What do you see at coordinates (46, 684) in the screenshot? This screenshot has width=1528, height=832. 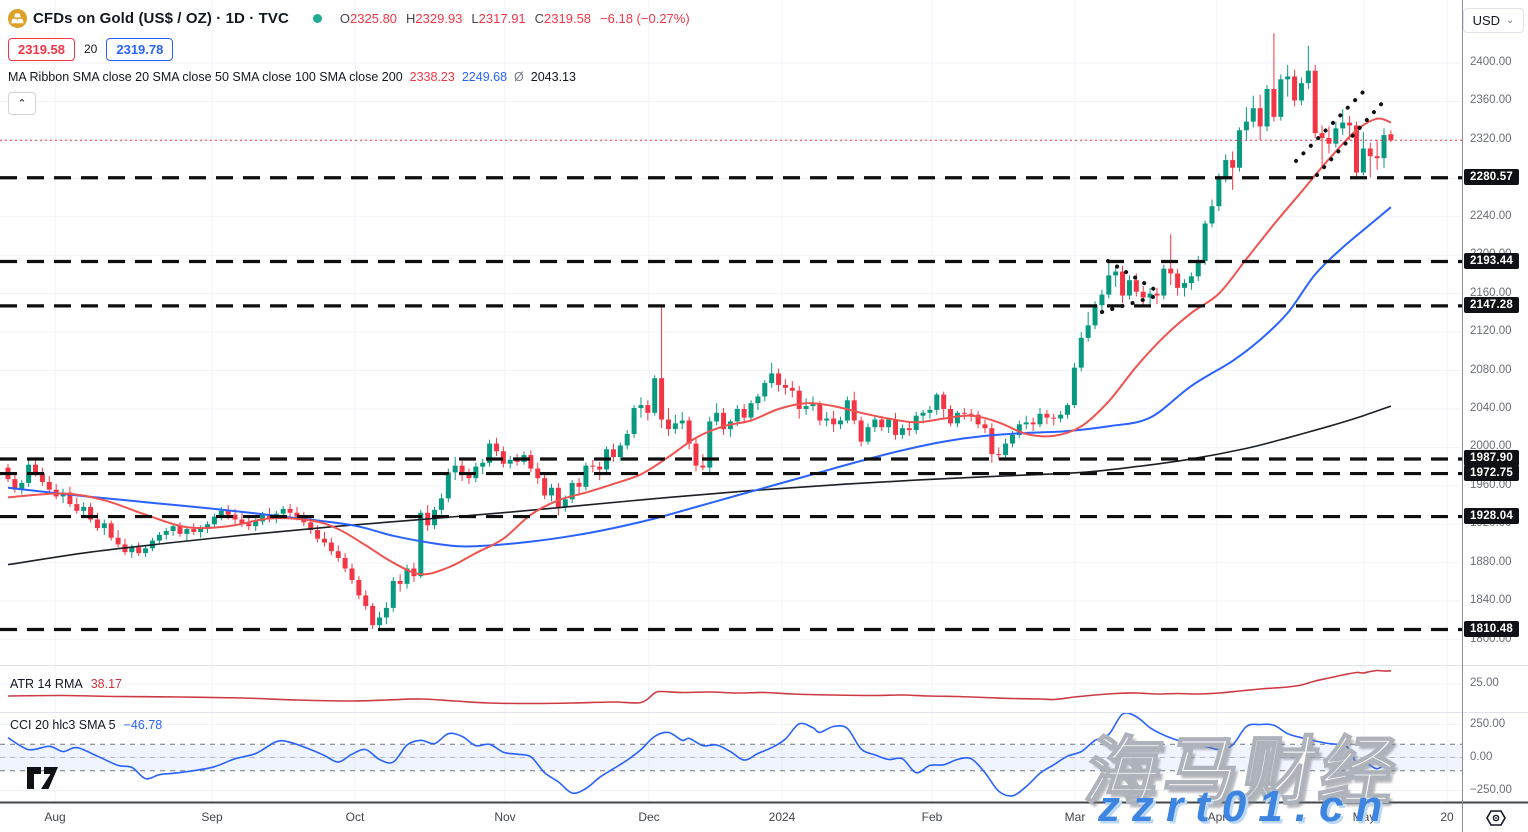 I see `atr-label: ATR 14 RMA` at bounding box center [46, 684].